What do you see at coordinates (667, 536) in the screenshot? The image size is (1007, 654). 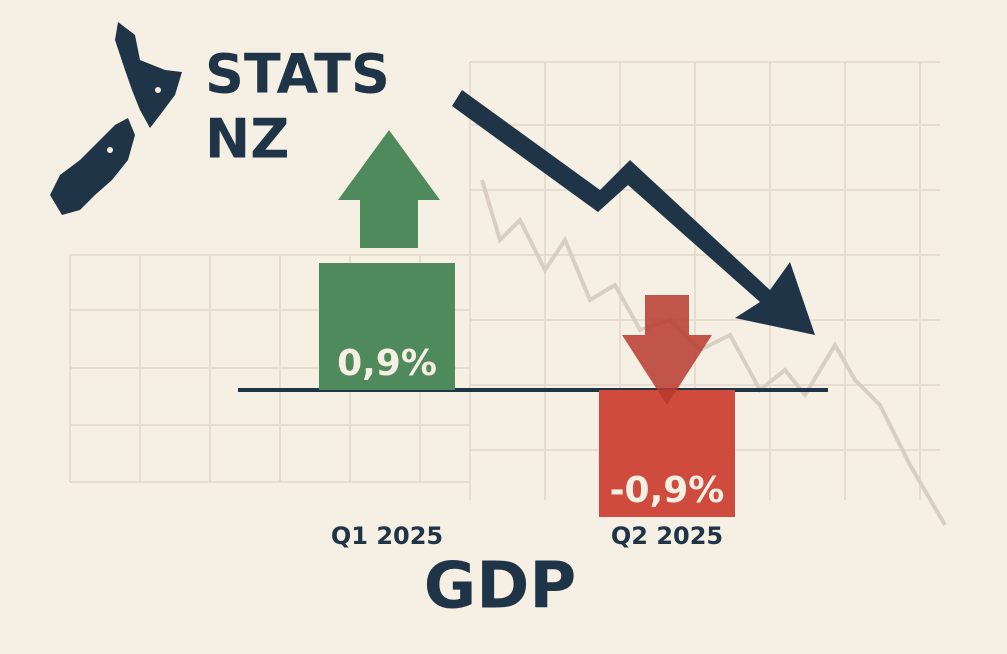 I see `x-tick-label: Q2 2025` at bounding box center [667, 536].